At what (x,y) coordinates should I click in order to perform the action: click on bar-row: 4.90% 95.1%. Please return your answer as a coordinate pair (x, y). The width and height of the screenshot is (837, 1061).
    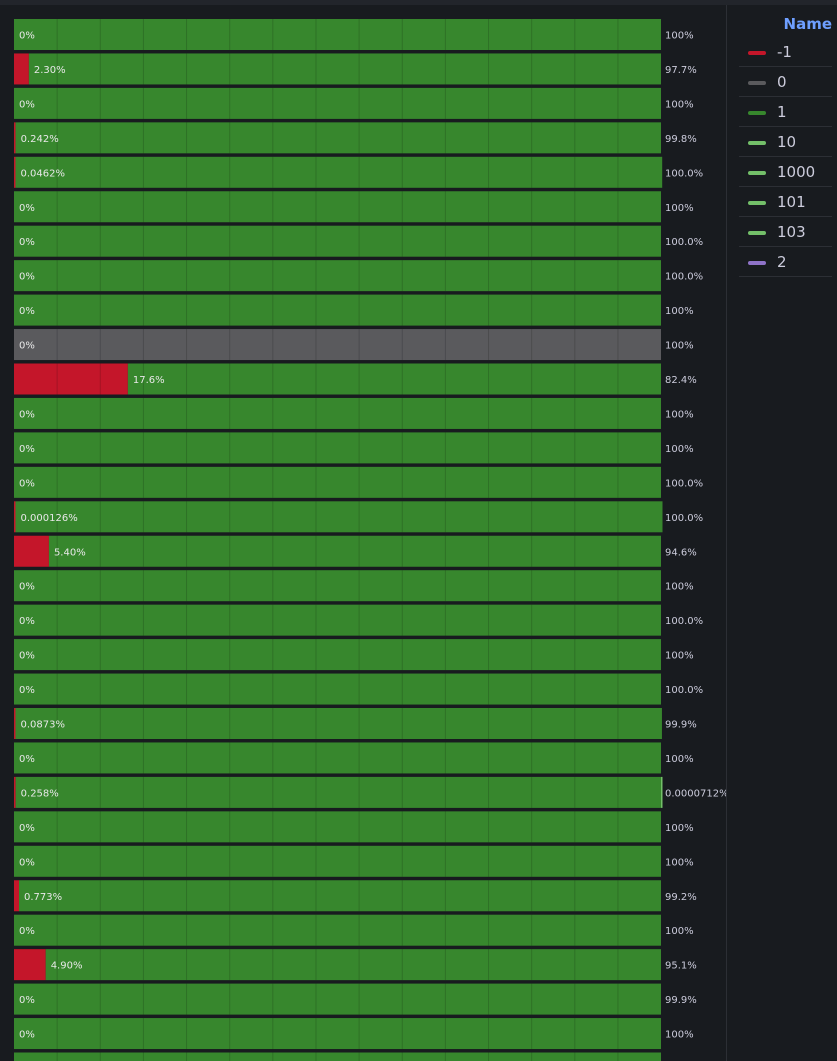
    Looking at the image, I should click on (355, 965).